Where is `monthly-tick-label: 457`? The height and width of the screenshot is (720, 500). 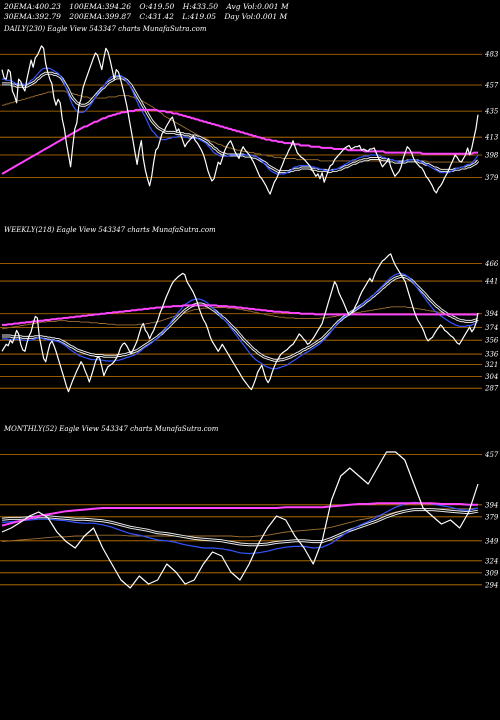 monthly-tick-label: 457 is located at coordinates (491, 455).